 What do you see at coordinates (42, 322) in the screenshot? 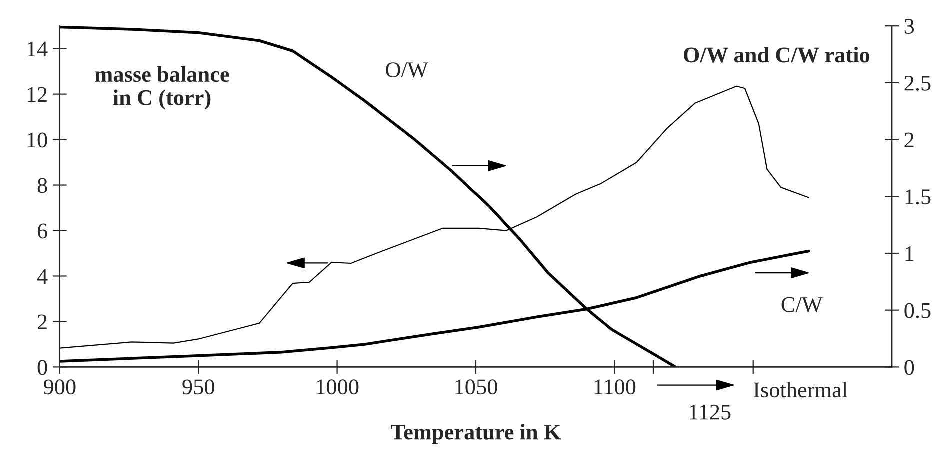
I see `y-tick-label: 2` at bounding box center [42, 322].